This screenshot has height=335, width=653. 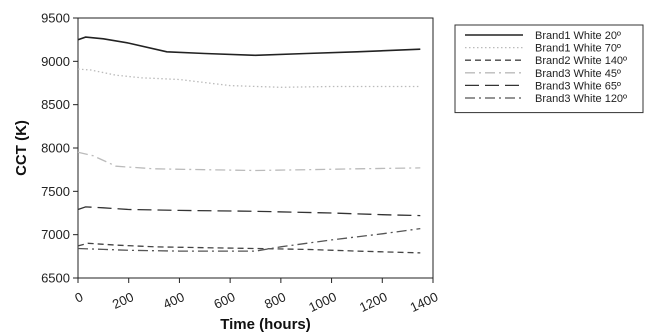 What do you see at coordinates (578, 36) in the screenshot?
I see `legend-label-1: Brand1 White 20º` at bounding box center [578, 36].